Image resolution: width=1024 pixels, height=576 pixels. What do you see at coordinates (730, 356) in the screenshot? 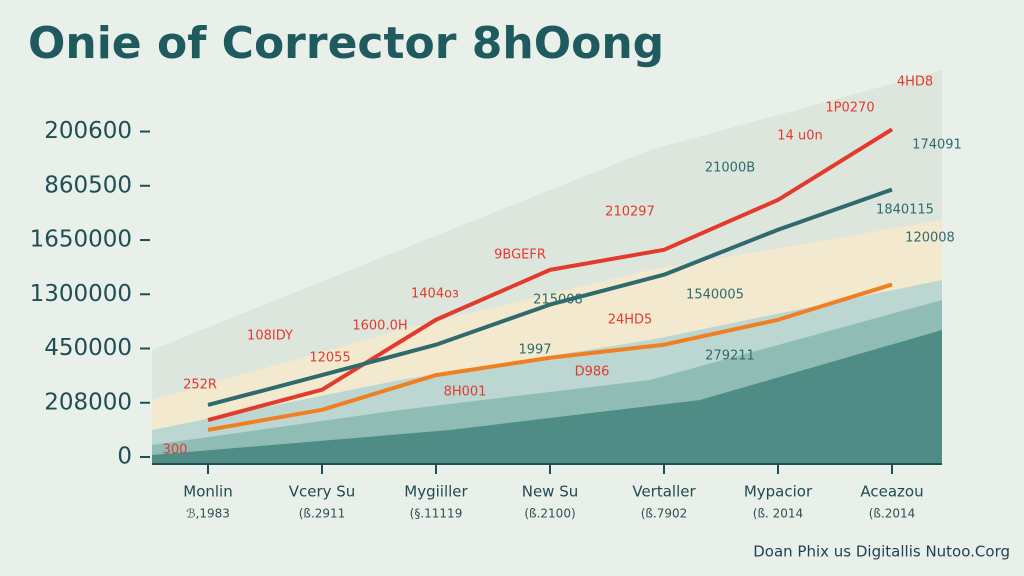
I see `annotation: 279211` at bounding box center [730, 356].